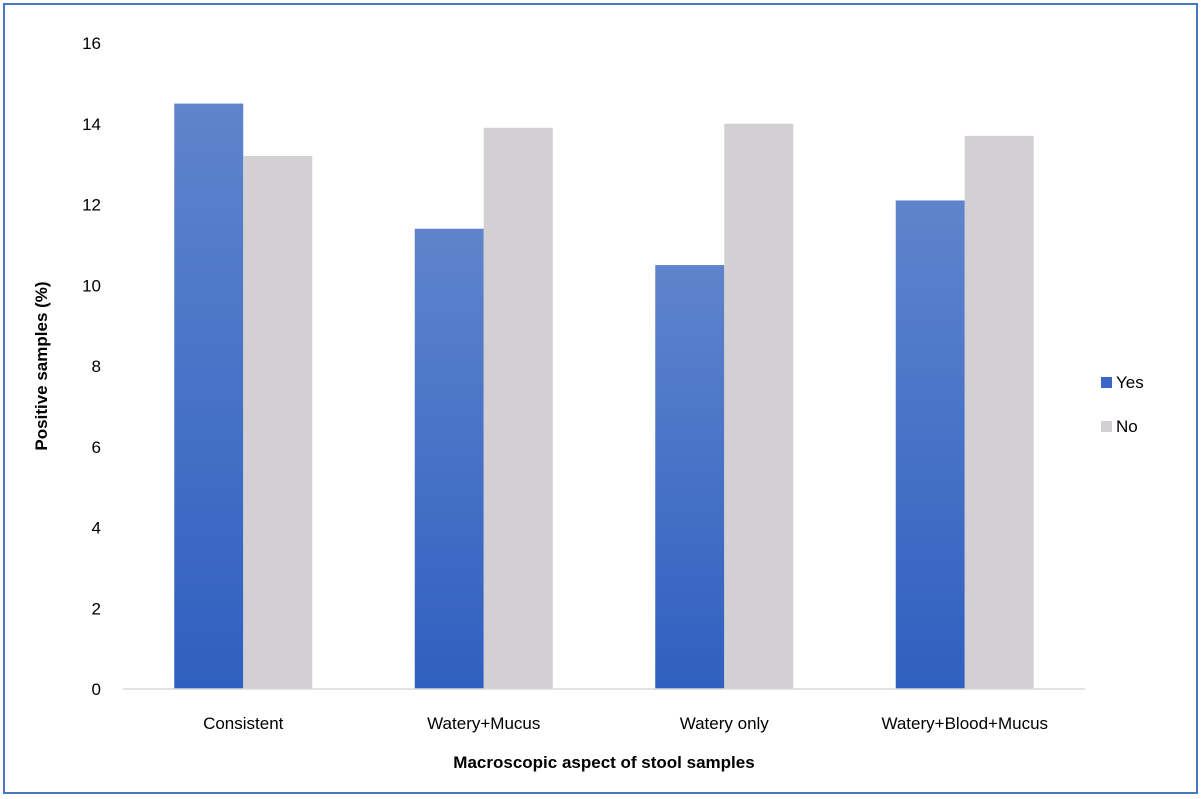 This screenshot has width=1203, height=799. I want to click on y-tick-label: 10, so click(91, 285).